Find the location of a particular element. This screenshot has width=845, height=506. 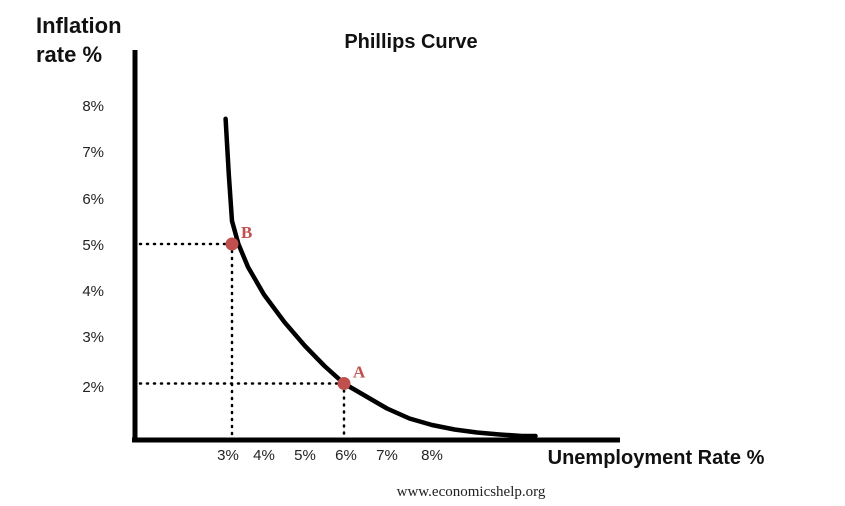

point-label-a: A is located at coordinates (359, 372).